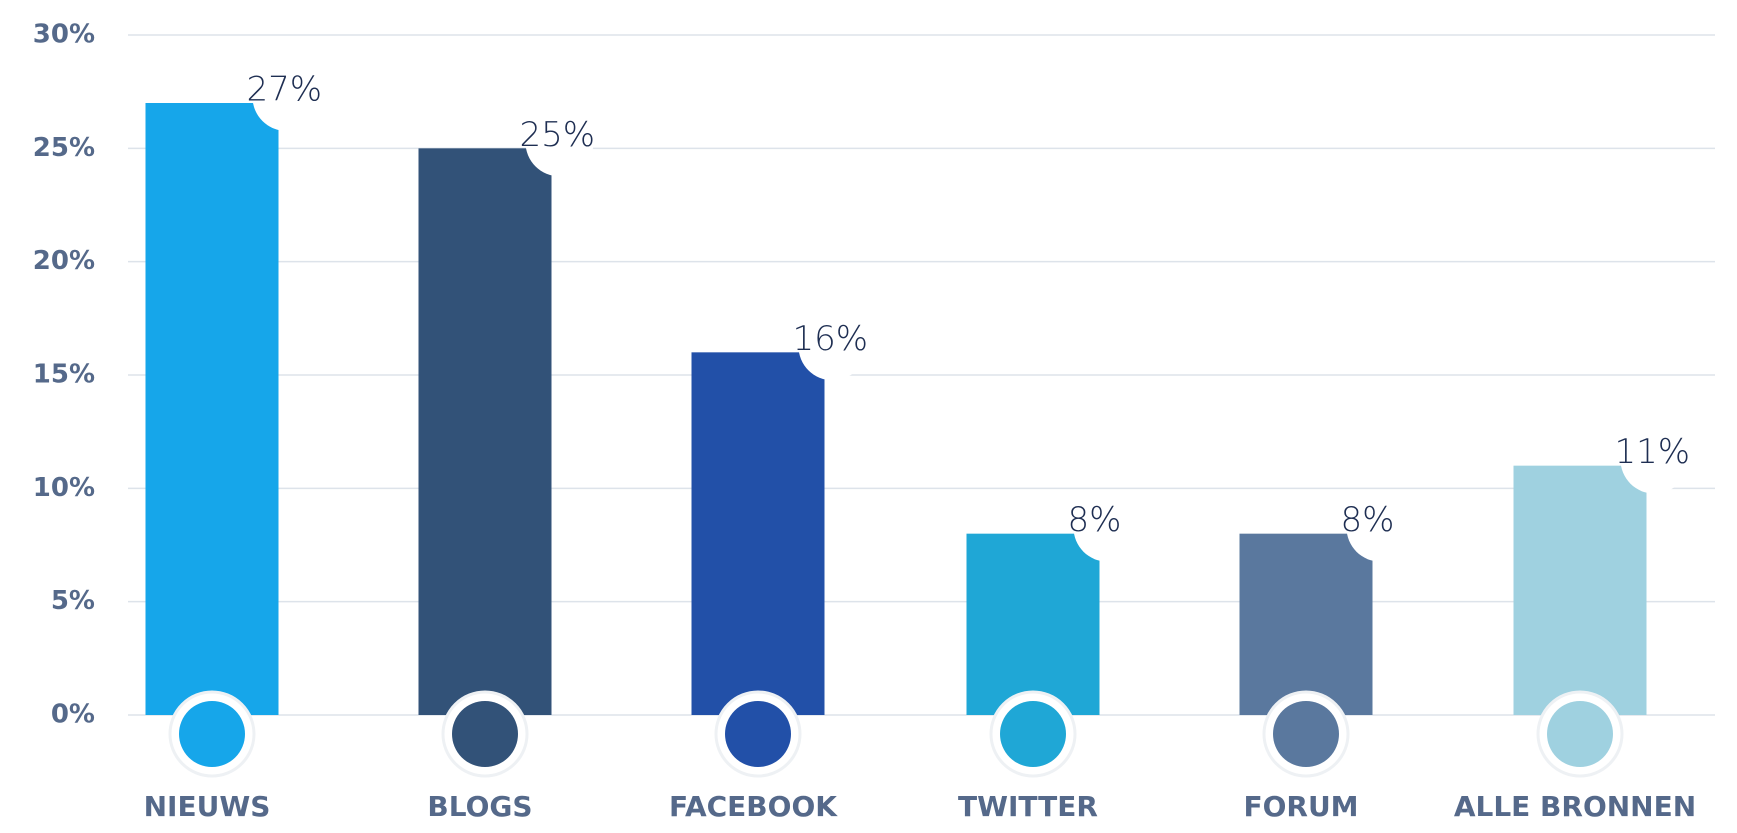 This screenshot has width=1737, height=833. I want to click on value-label: 11%, so click(1653, 452).